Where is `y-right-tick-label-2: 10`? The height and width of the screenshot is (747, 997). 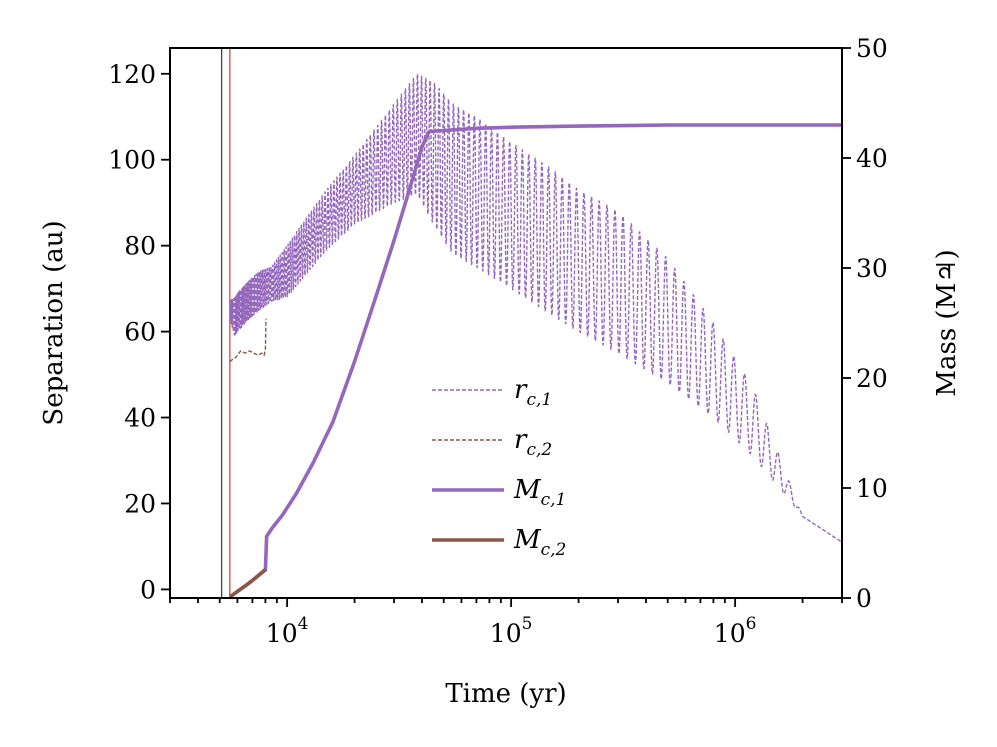 y-right-tick-label-2: 10 is located at coordinates (872, 488).